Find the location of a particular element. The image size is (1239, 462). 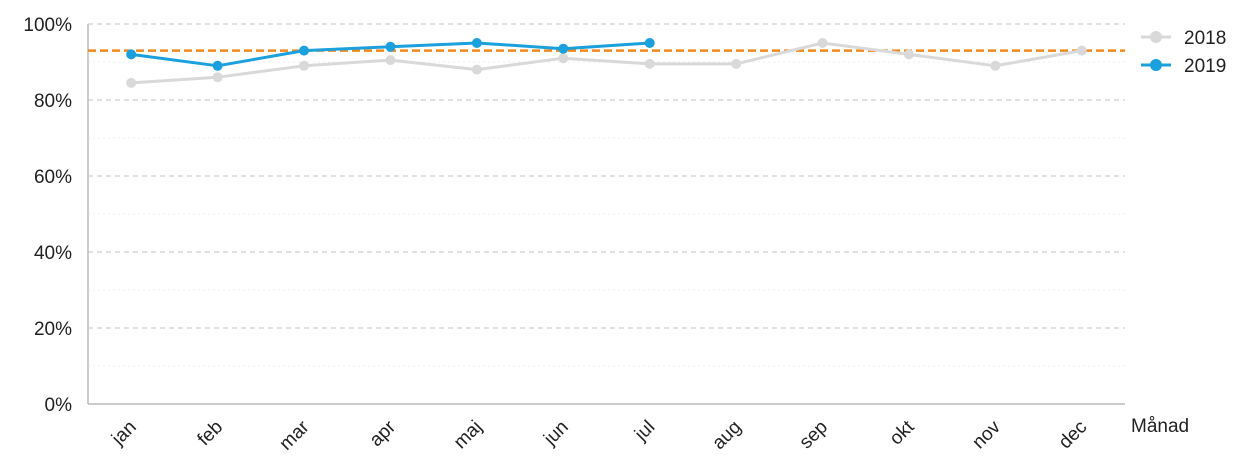

legend-label: 2018 is located at coordinates (1205, 38).